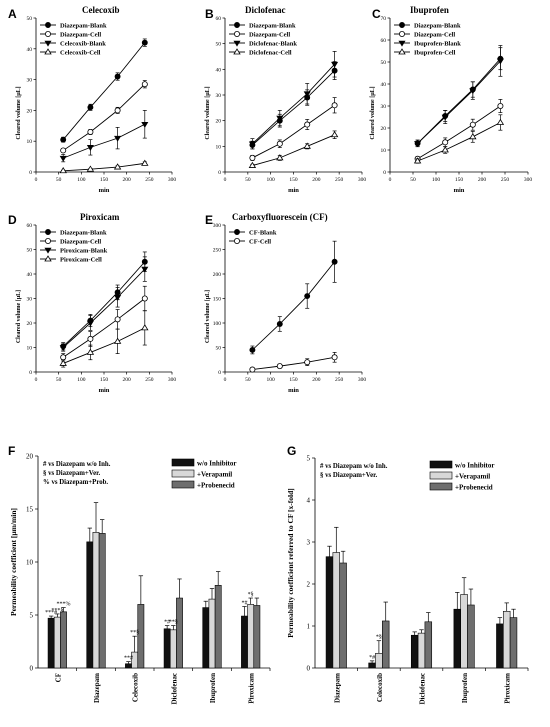  Describe the element at coordinates (12, 220) in the screenshot. I see `panel-letter: D` at that location.